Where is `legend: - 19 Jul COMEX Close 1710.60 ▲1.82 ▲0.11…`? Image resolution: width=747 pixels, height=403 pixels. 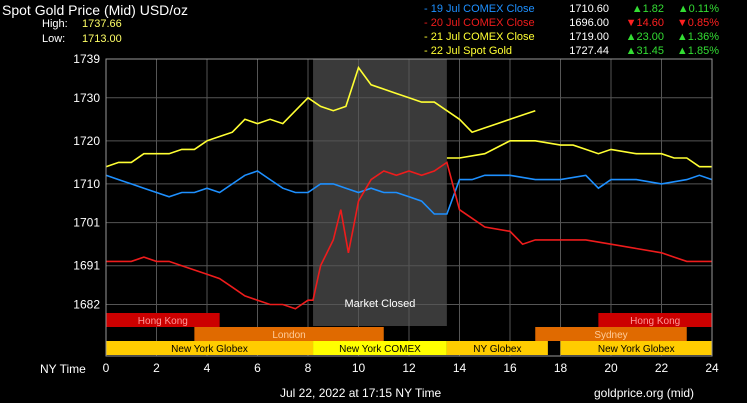
legend: - 19 Jul COMEX Close 1710.60 ▲1.82 ▲0.11… is located at coordinates (571, 30).